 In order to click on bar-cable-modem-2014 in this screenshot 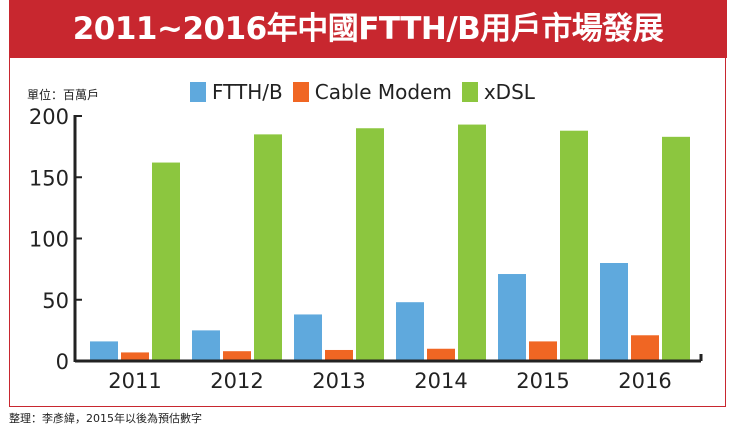, I will do `click(441, 354)`.